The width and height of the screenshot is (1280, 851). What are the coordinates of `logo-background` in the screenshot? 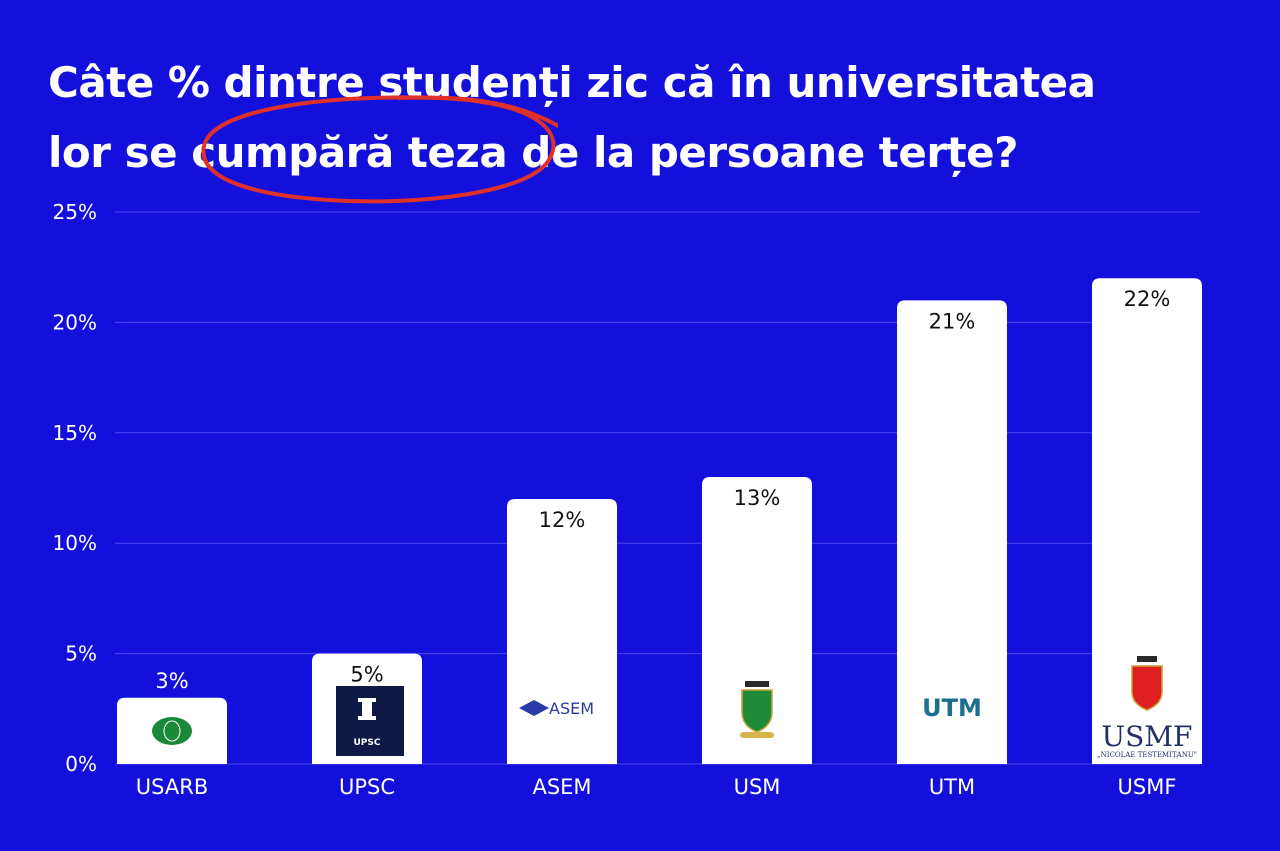 It's located at (370, 721).